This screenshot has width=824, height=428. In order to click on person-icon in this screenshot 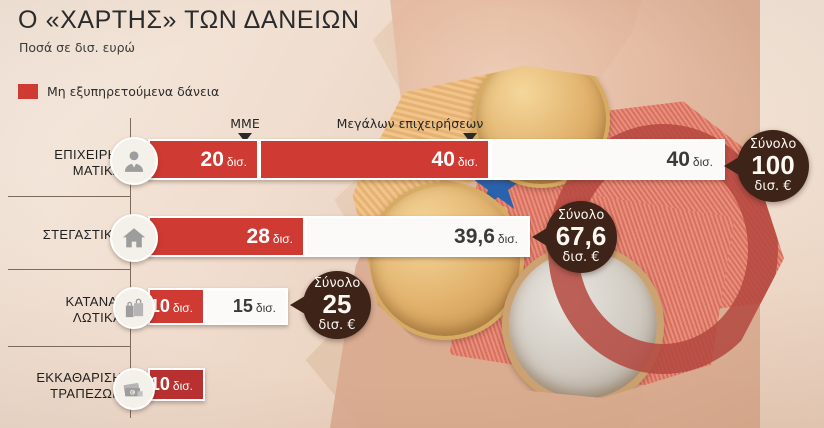, I will do `click(134, 161)`.